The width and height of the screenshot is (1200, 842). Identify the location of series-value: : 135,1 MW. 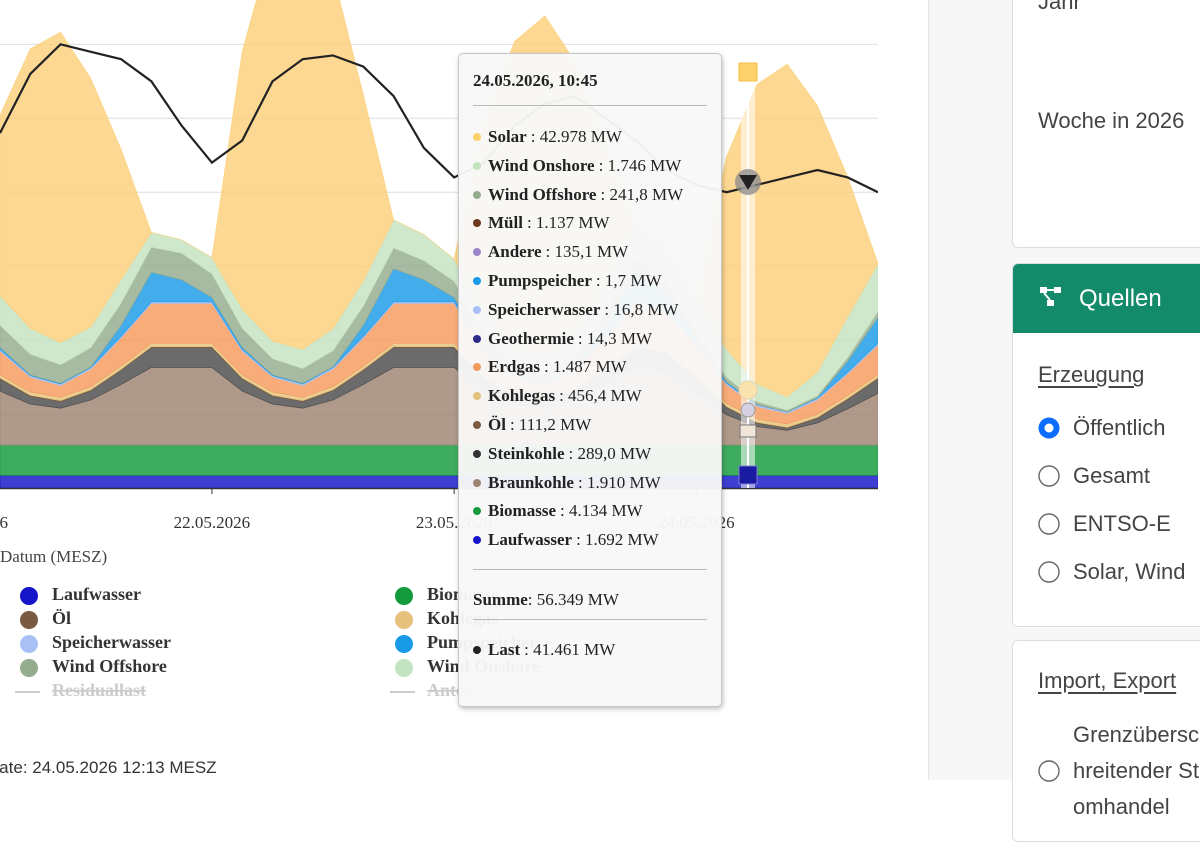
(587, 252).